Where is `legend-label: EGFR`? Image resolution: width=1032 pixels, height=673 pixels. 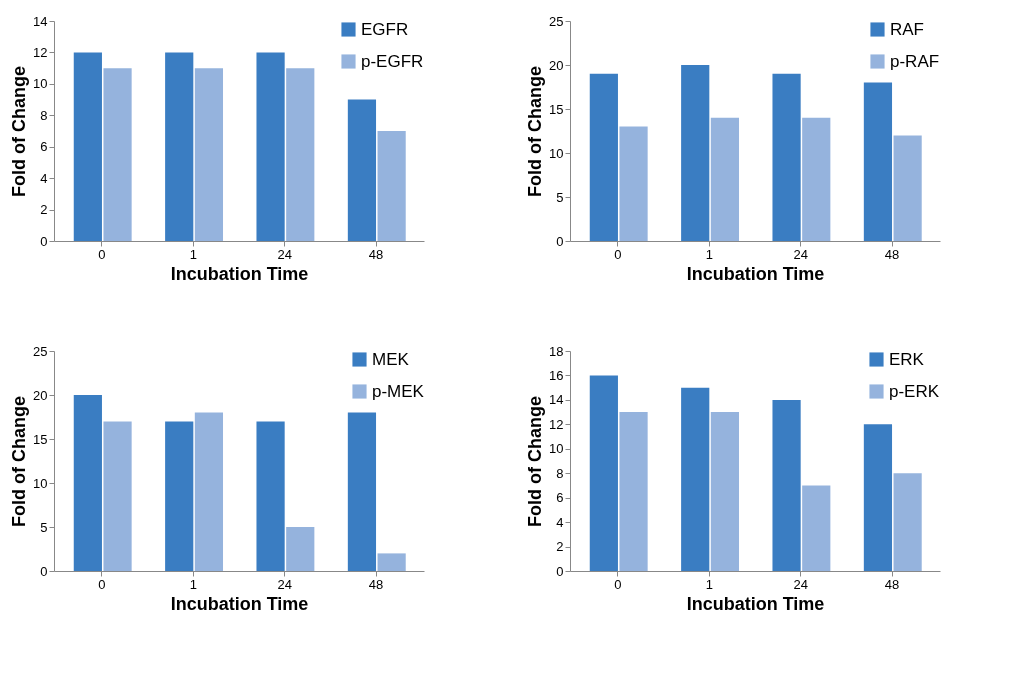
legend-label: EGFR is located at coordinates (385, 29).